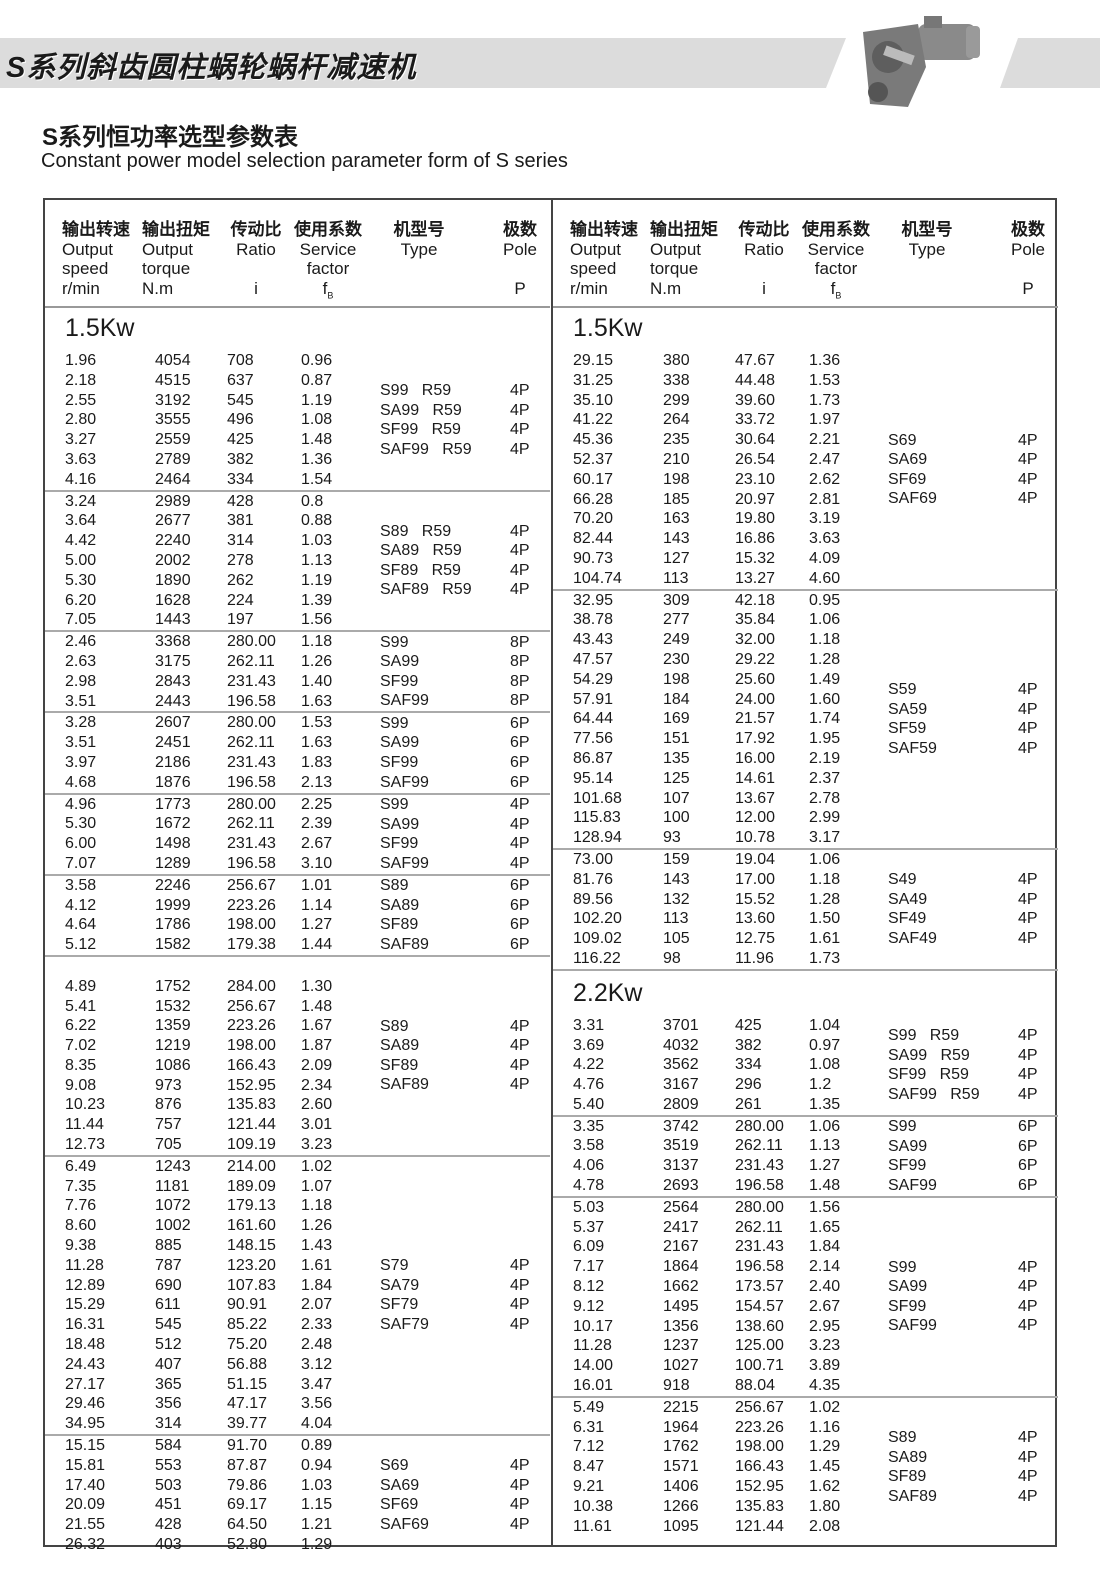 The width and height of the screenshot is (1100, 1583). What do you see at coordinates (805, 559) in the screenshot?
I see `table-row: 90.73 127 15.32 4.09` at bounding box center [805, 559].